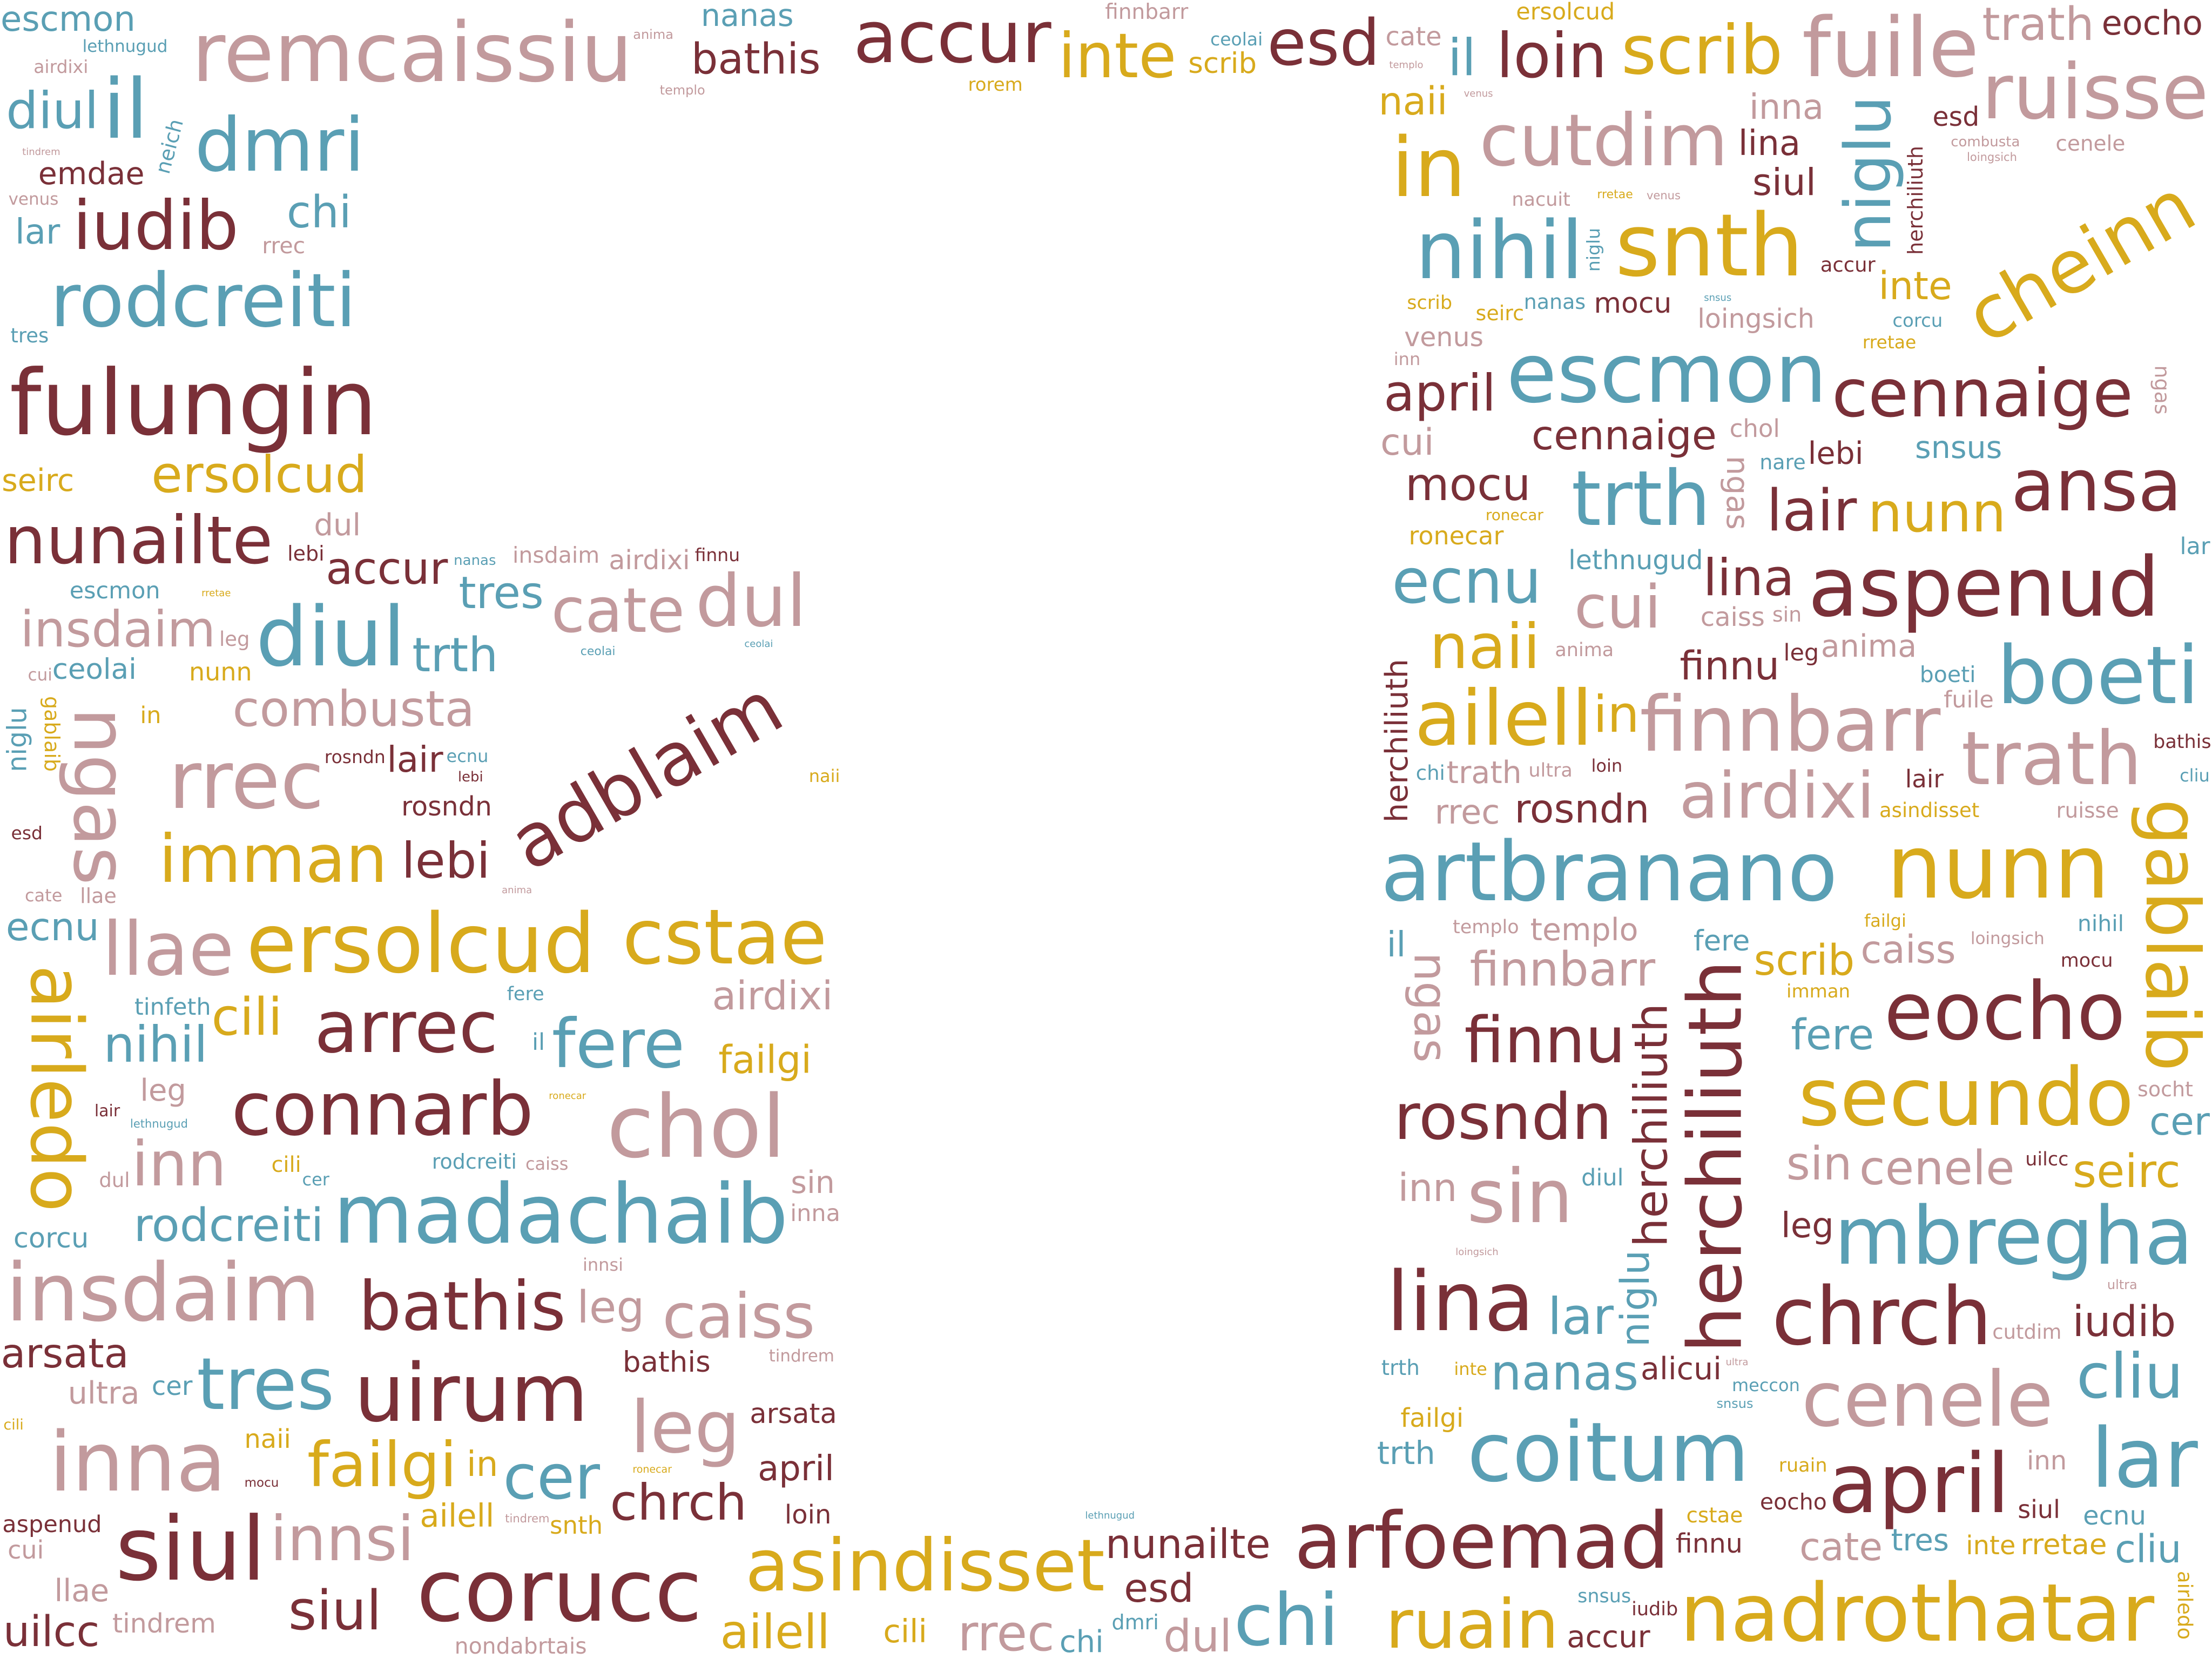 This screenshot has height=1659, width=2212. What do you see at coordinates (353, 709) in the screenshot?
I see `cloud-word: combusta` at bounding box center [353, 709].